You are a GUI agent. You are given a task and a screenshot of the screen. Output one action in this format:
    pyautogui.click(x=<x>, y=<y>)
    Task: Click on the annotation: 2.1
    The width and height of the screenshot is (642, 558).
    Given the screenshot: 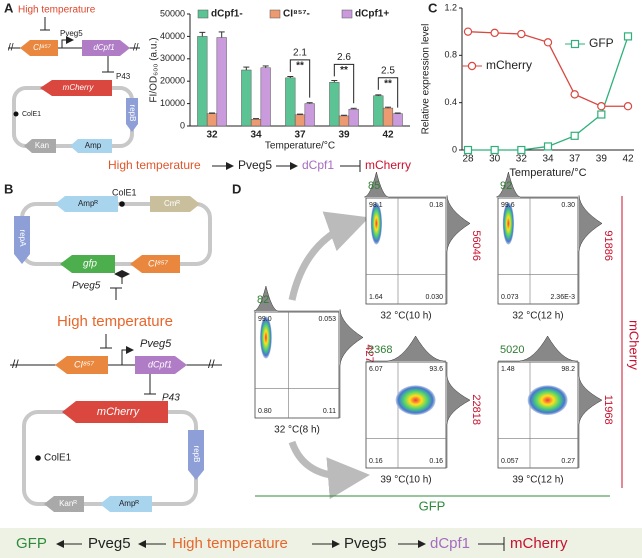 What is the action you would take?
    pyautogui.click(x=300, y=52)
    